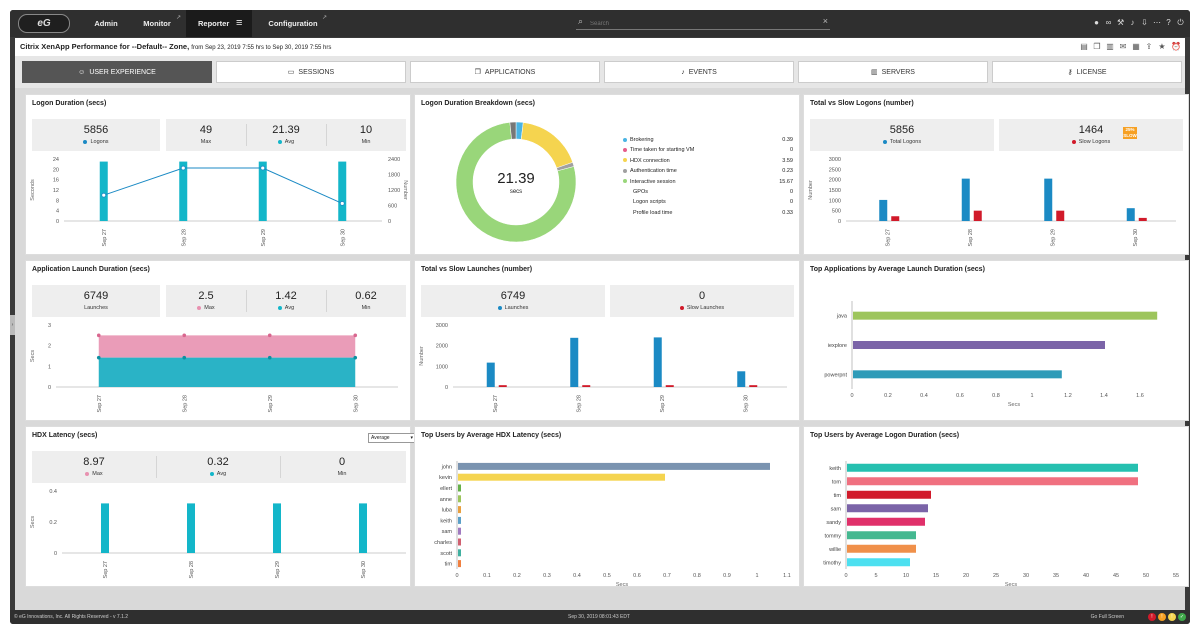  I want to click on tab-servers: ▥ SERVERS, so click(893, 72).